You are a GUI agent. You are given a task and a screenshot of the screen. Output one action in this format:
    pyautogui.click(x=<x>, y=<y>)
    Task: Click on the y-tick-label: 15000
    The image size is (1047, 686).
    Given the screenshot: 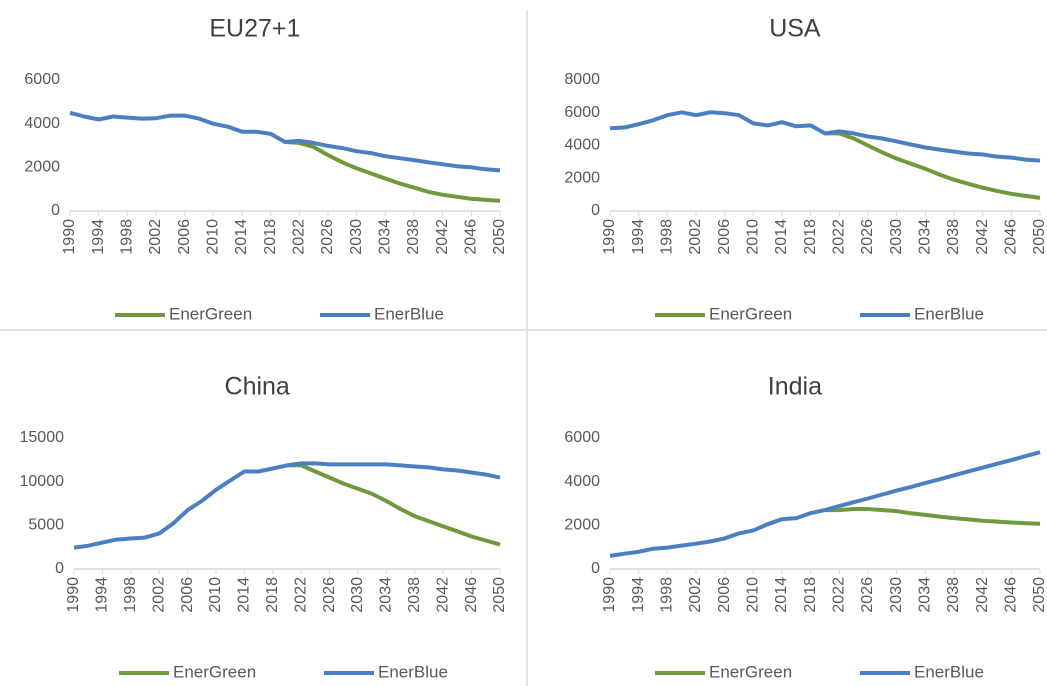 What is the action you would take?
    pyautogui.click(x=42, y=437)
    